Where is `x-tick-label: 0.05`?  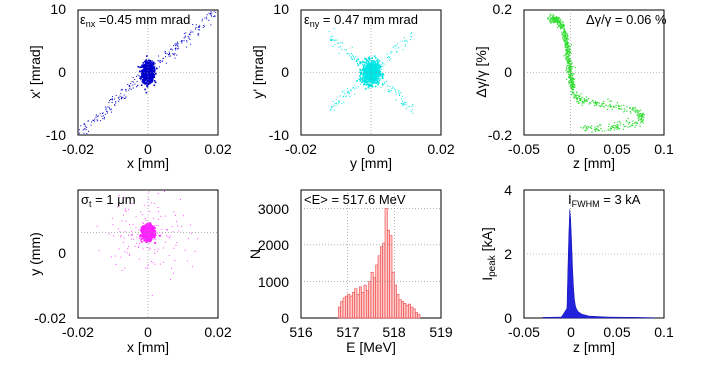 x-tick-label: 0.05 is located at coordinates (616, 332).